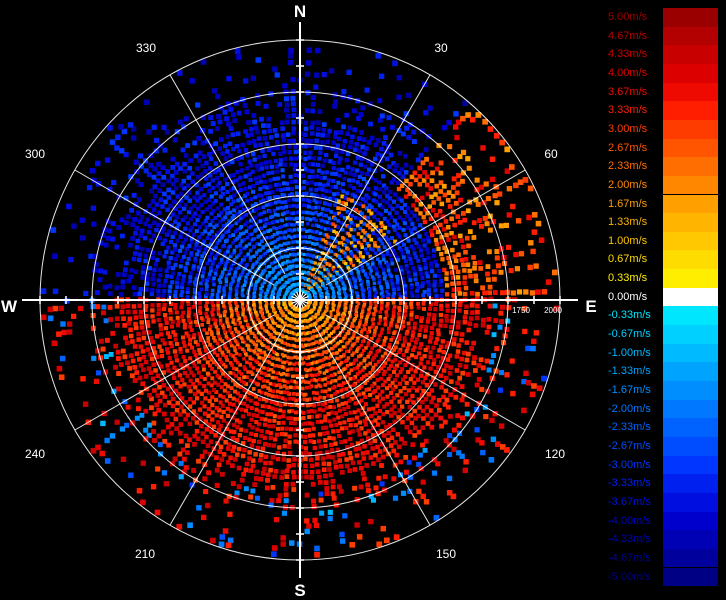  I want to click on legend-entry: 4.33m/s, so click(663, 54).